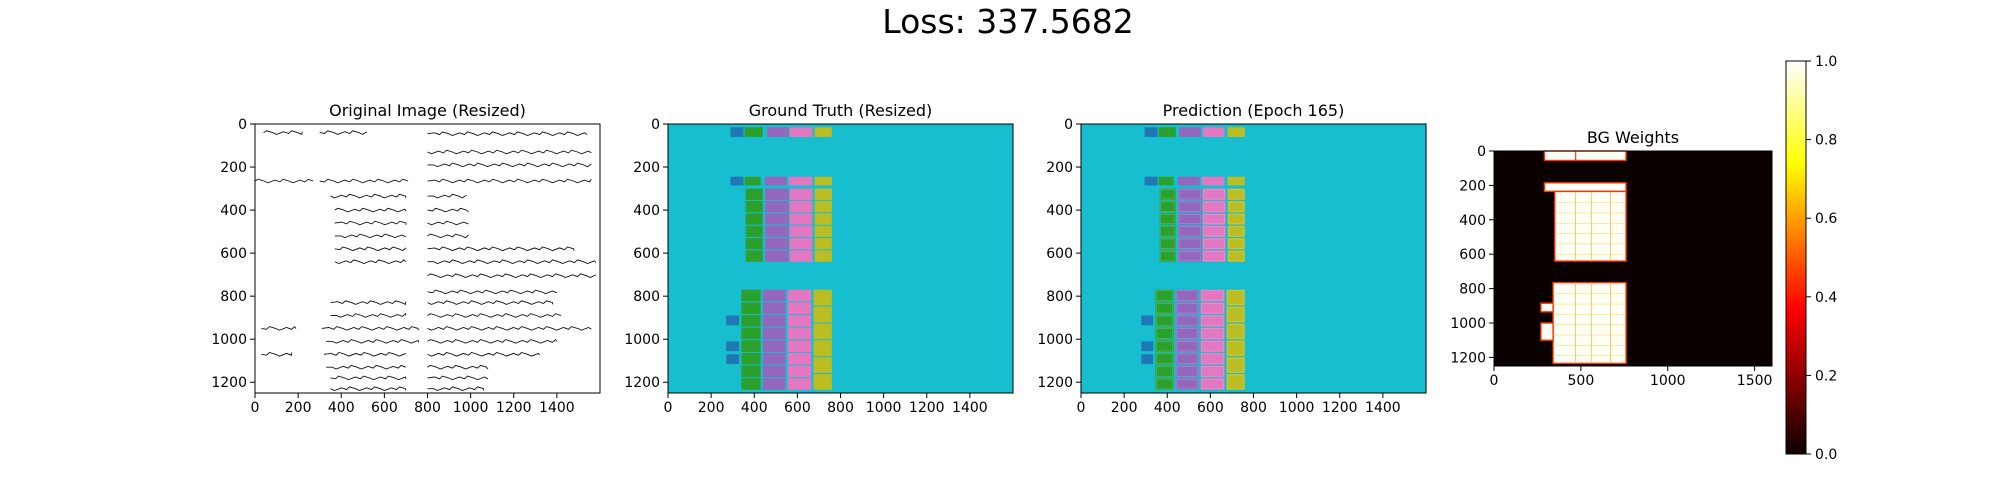 Image resolution: width=2000 pixels, height=500 pixels. I want to click on x-tick-label: 600, so click(797, 408).